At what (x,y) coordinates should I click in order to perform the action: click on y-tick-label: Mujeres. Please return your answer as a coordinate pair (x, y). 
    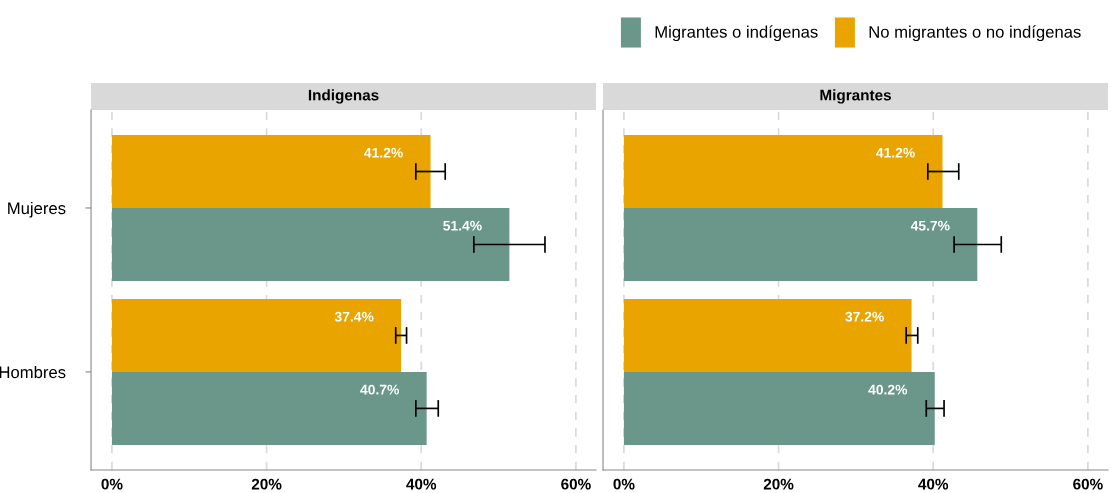
    Looking at the image, I should click on (37, 209).